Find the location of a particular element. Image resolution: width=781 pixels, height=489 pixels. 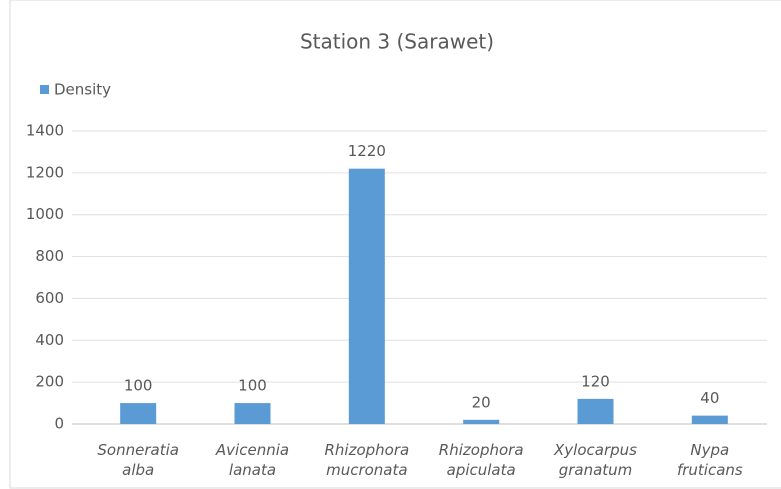

x-tick-label: Xylocarpus granatum is located at coordinates (595, 460).